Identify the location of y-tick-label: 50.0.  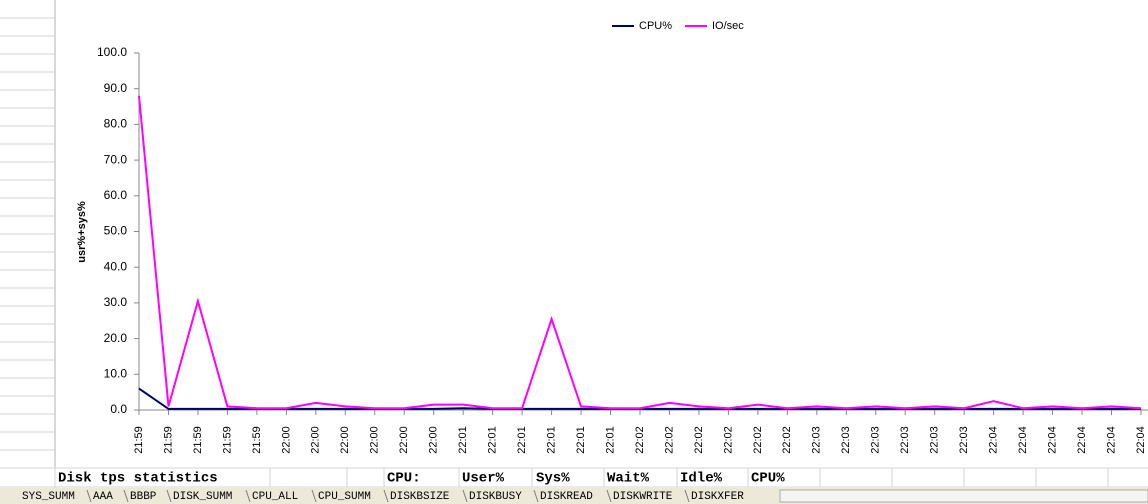
(116, 231).